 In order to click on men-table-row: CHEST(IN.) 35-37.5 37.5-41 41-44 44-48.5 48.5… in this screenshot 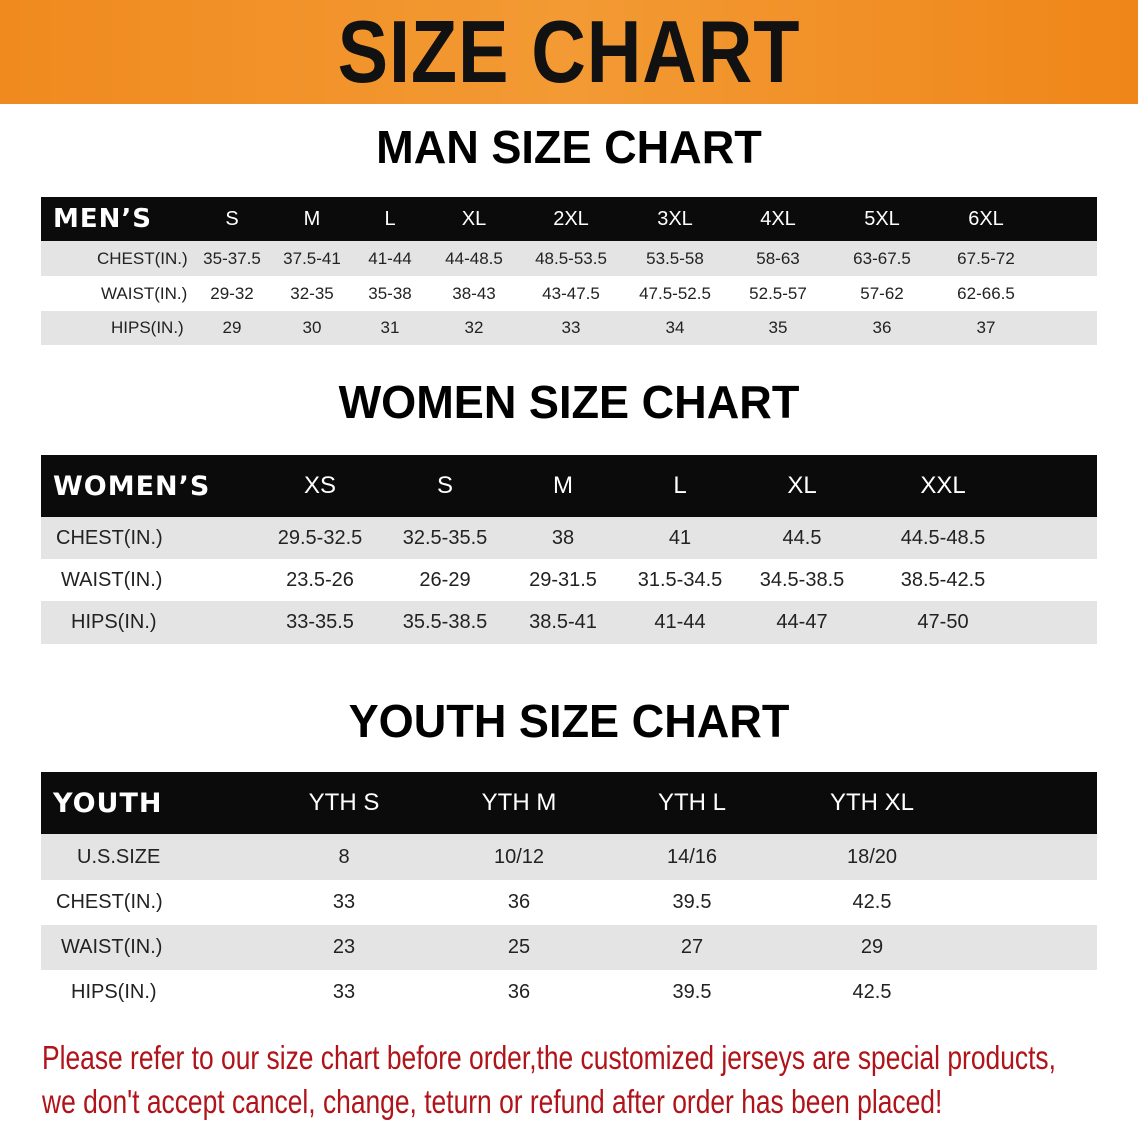, I will do `click(569, 258)`.